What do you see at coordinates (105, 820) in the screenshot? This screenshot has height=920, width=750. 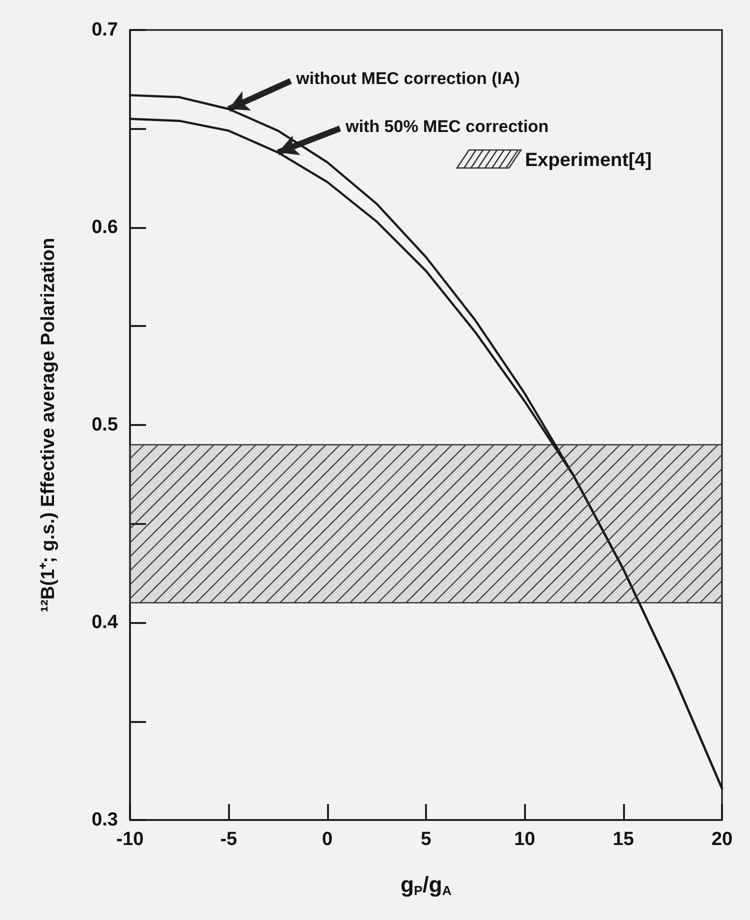 I see `y-tick-label: 0.3` at bounding box center [105, 820].